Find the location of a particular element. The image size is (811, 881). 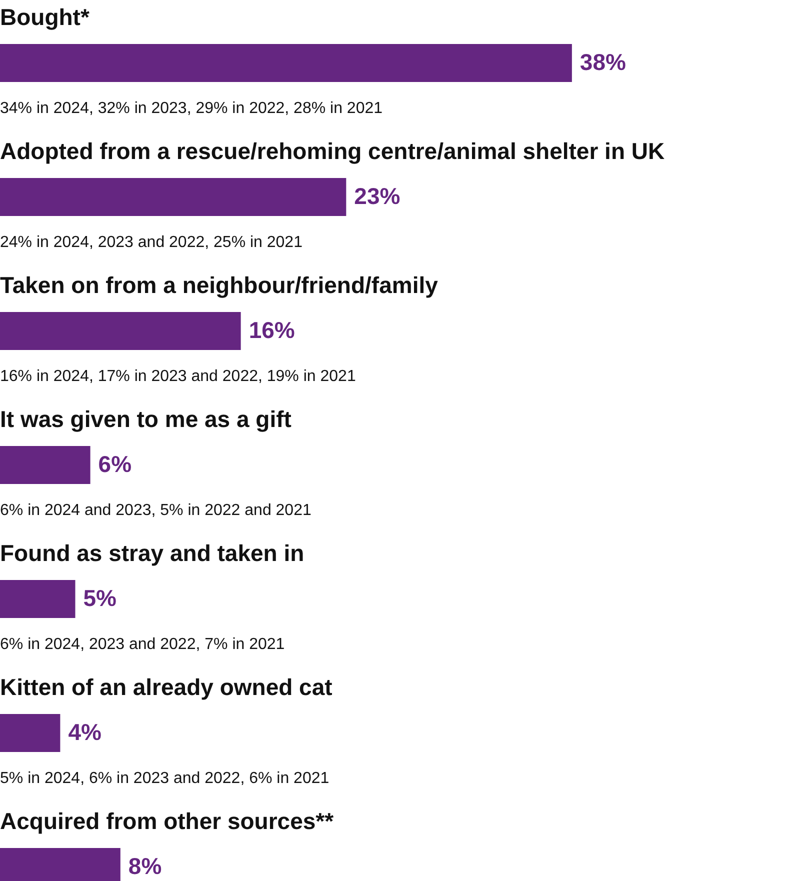

y-tick-label: Acquired from other sources** is located at coordinates (167, 821).